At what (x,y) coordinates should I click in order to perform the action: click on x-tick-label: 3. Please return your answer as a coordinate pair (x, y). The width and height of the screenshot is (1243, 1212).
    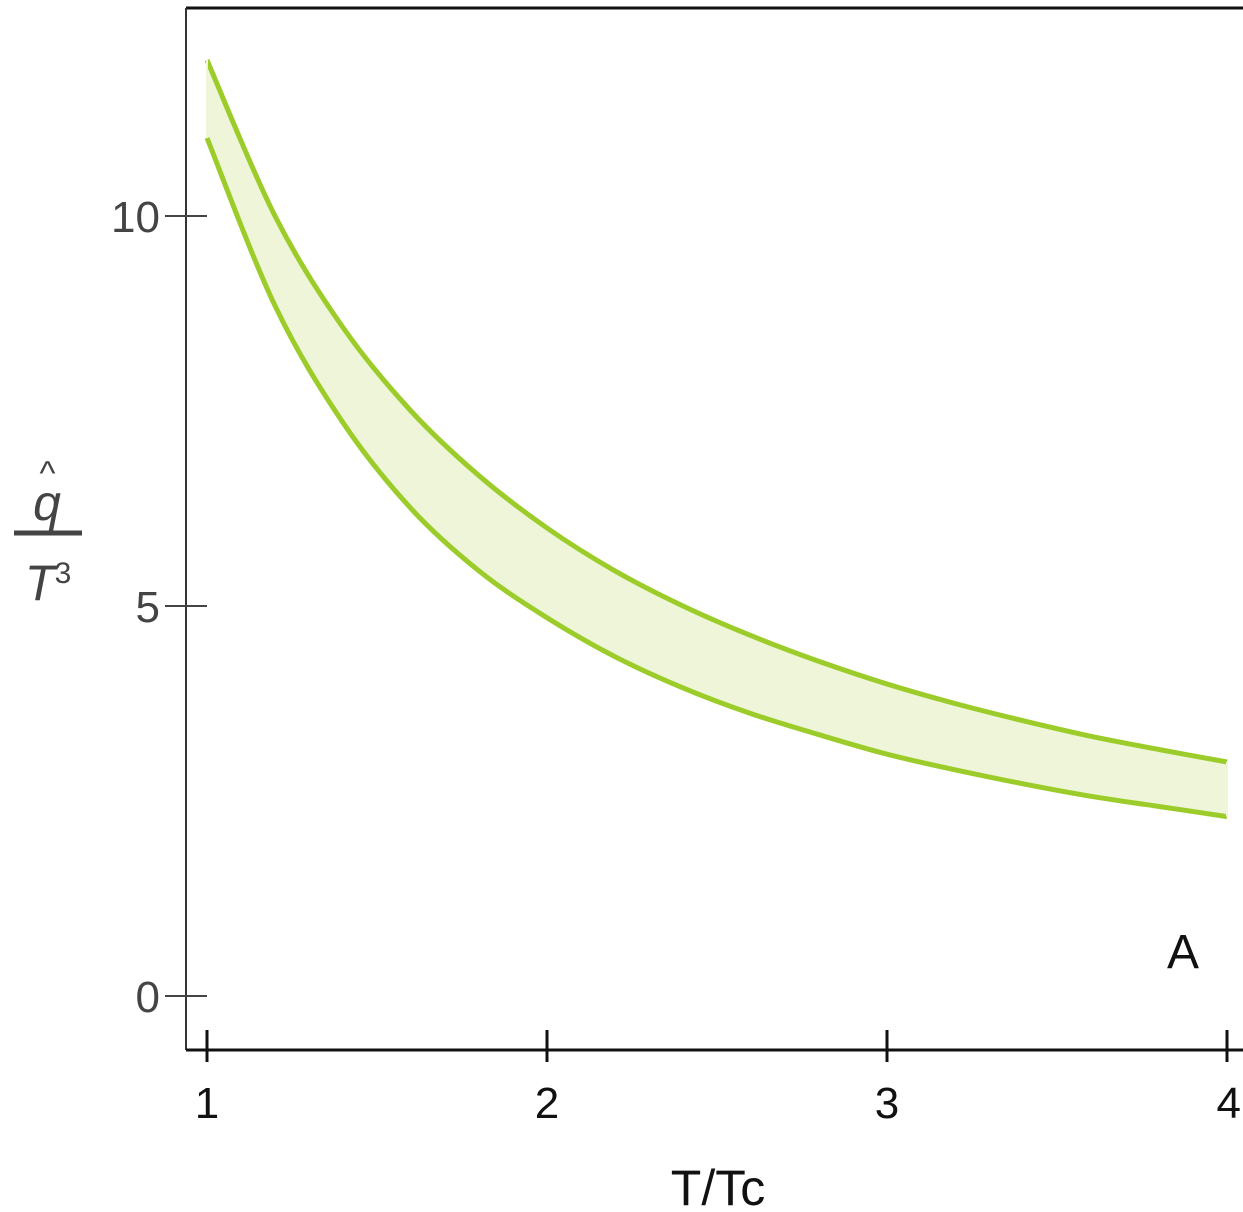
    Looking at the image, I should click on (887, 1103).